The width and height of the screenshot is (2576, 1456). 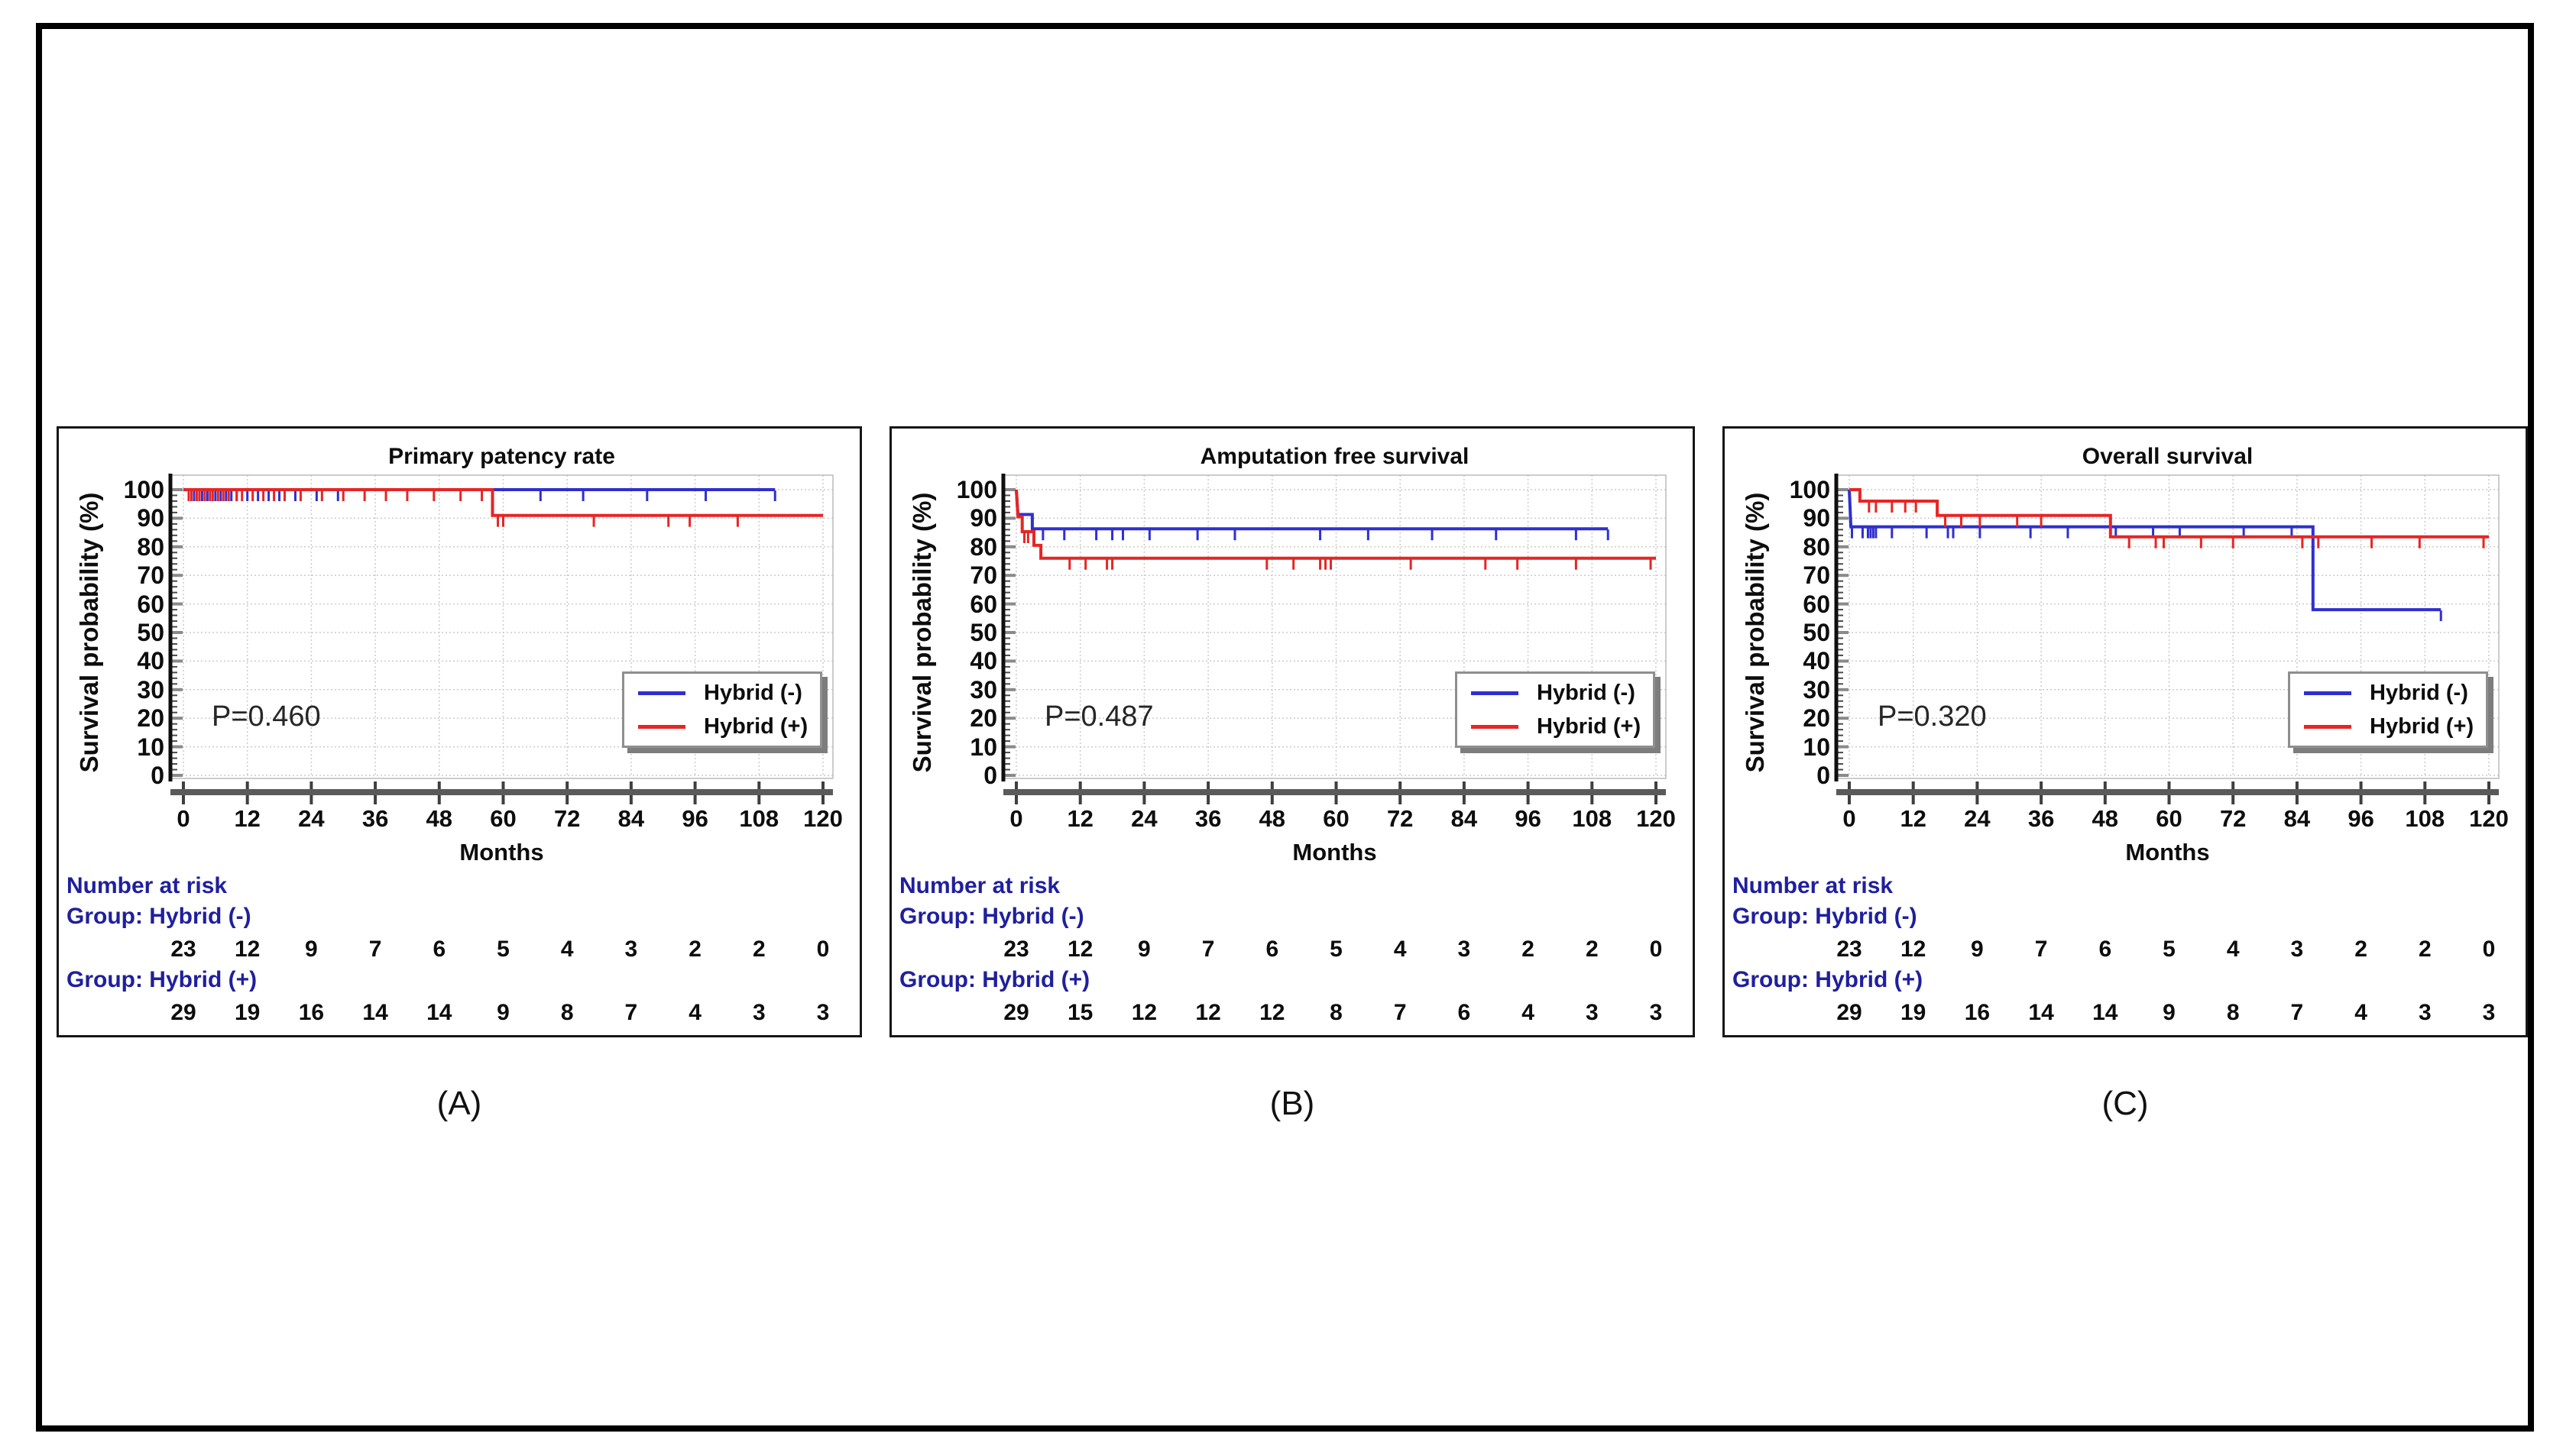 I want to click on y-tick-label: 80, so click(x=983, y=546).